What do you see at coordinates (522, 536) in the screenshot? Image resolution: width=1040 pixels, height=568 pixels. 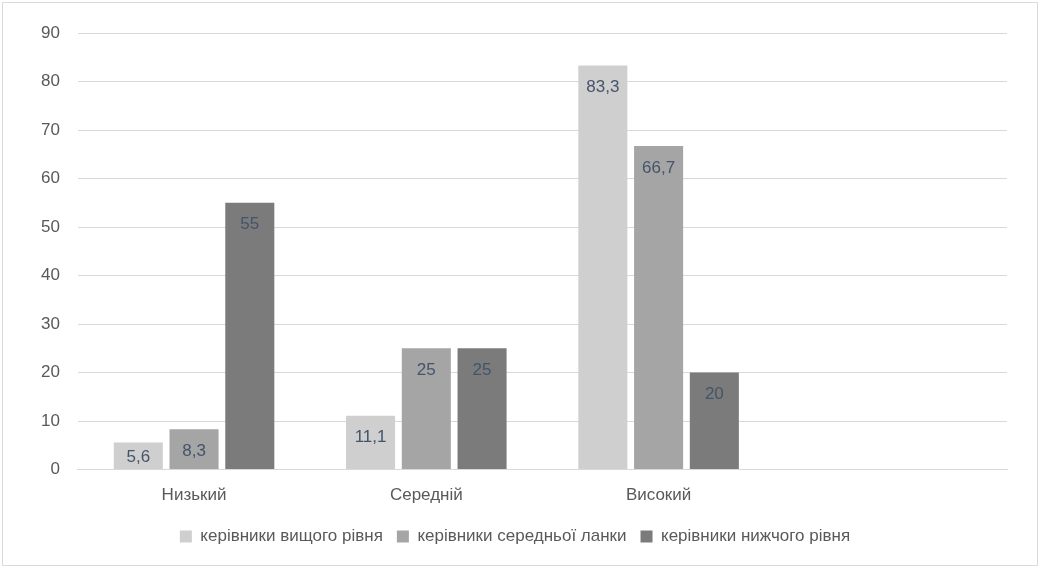 I see `legend-label: керівники середньої ланки` at bounding box center [522, 536].